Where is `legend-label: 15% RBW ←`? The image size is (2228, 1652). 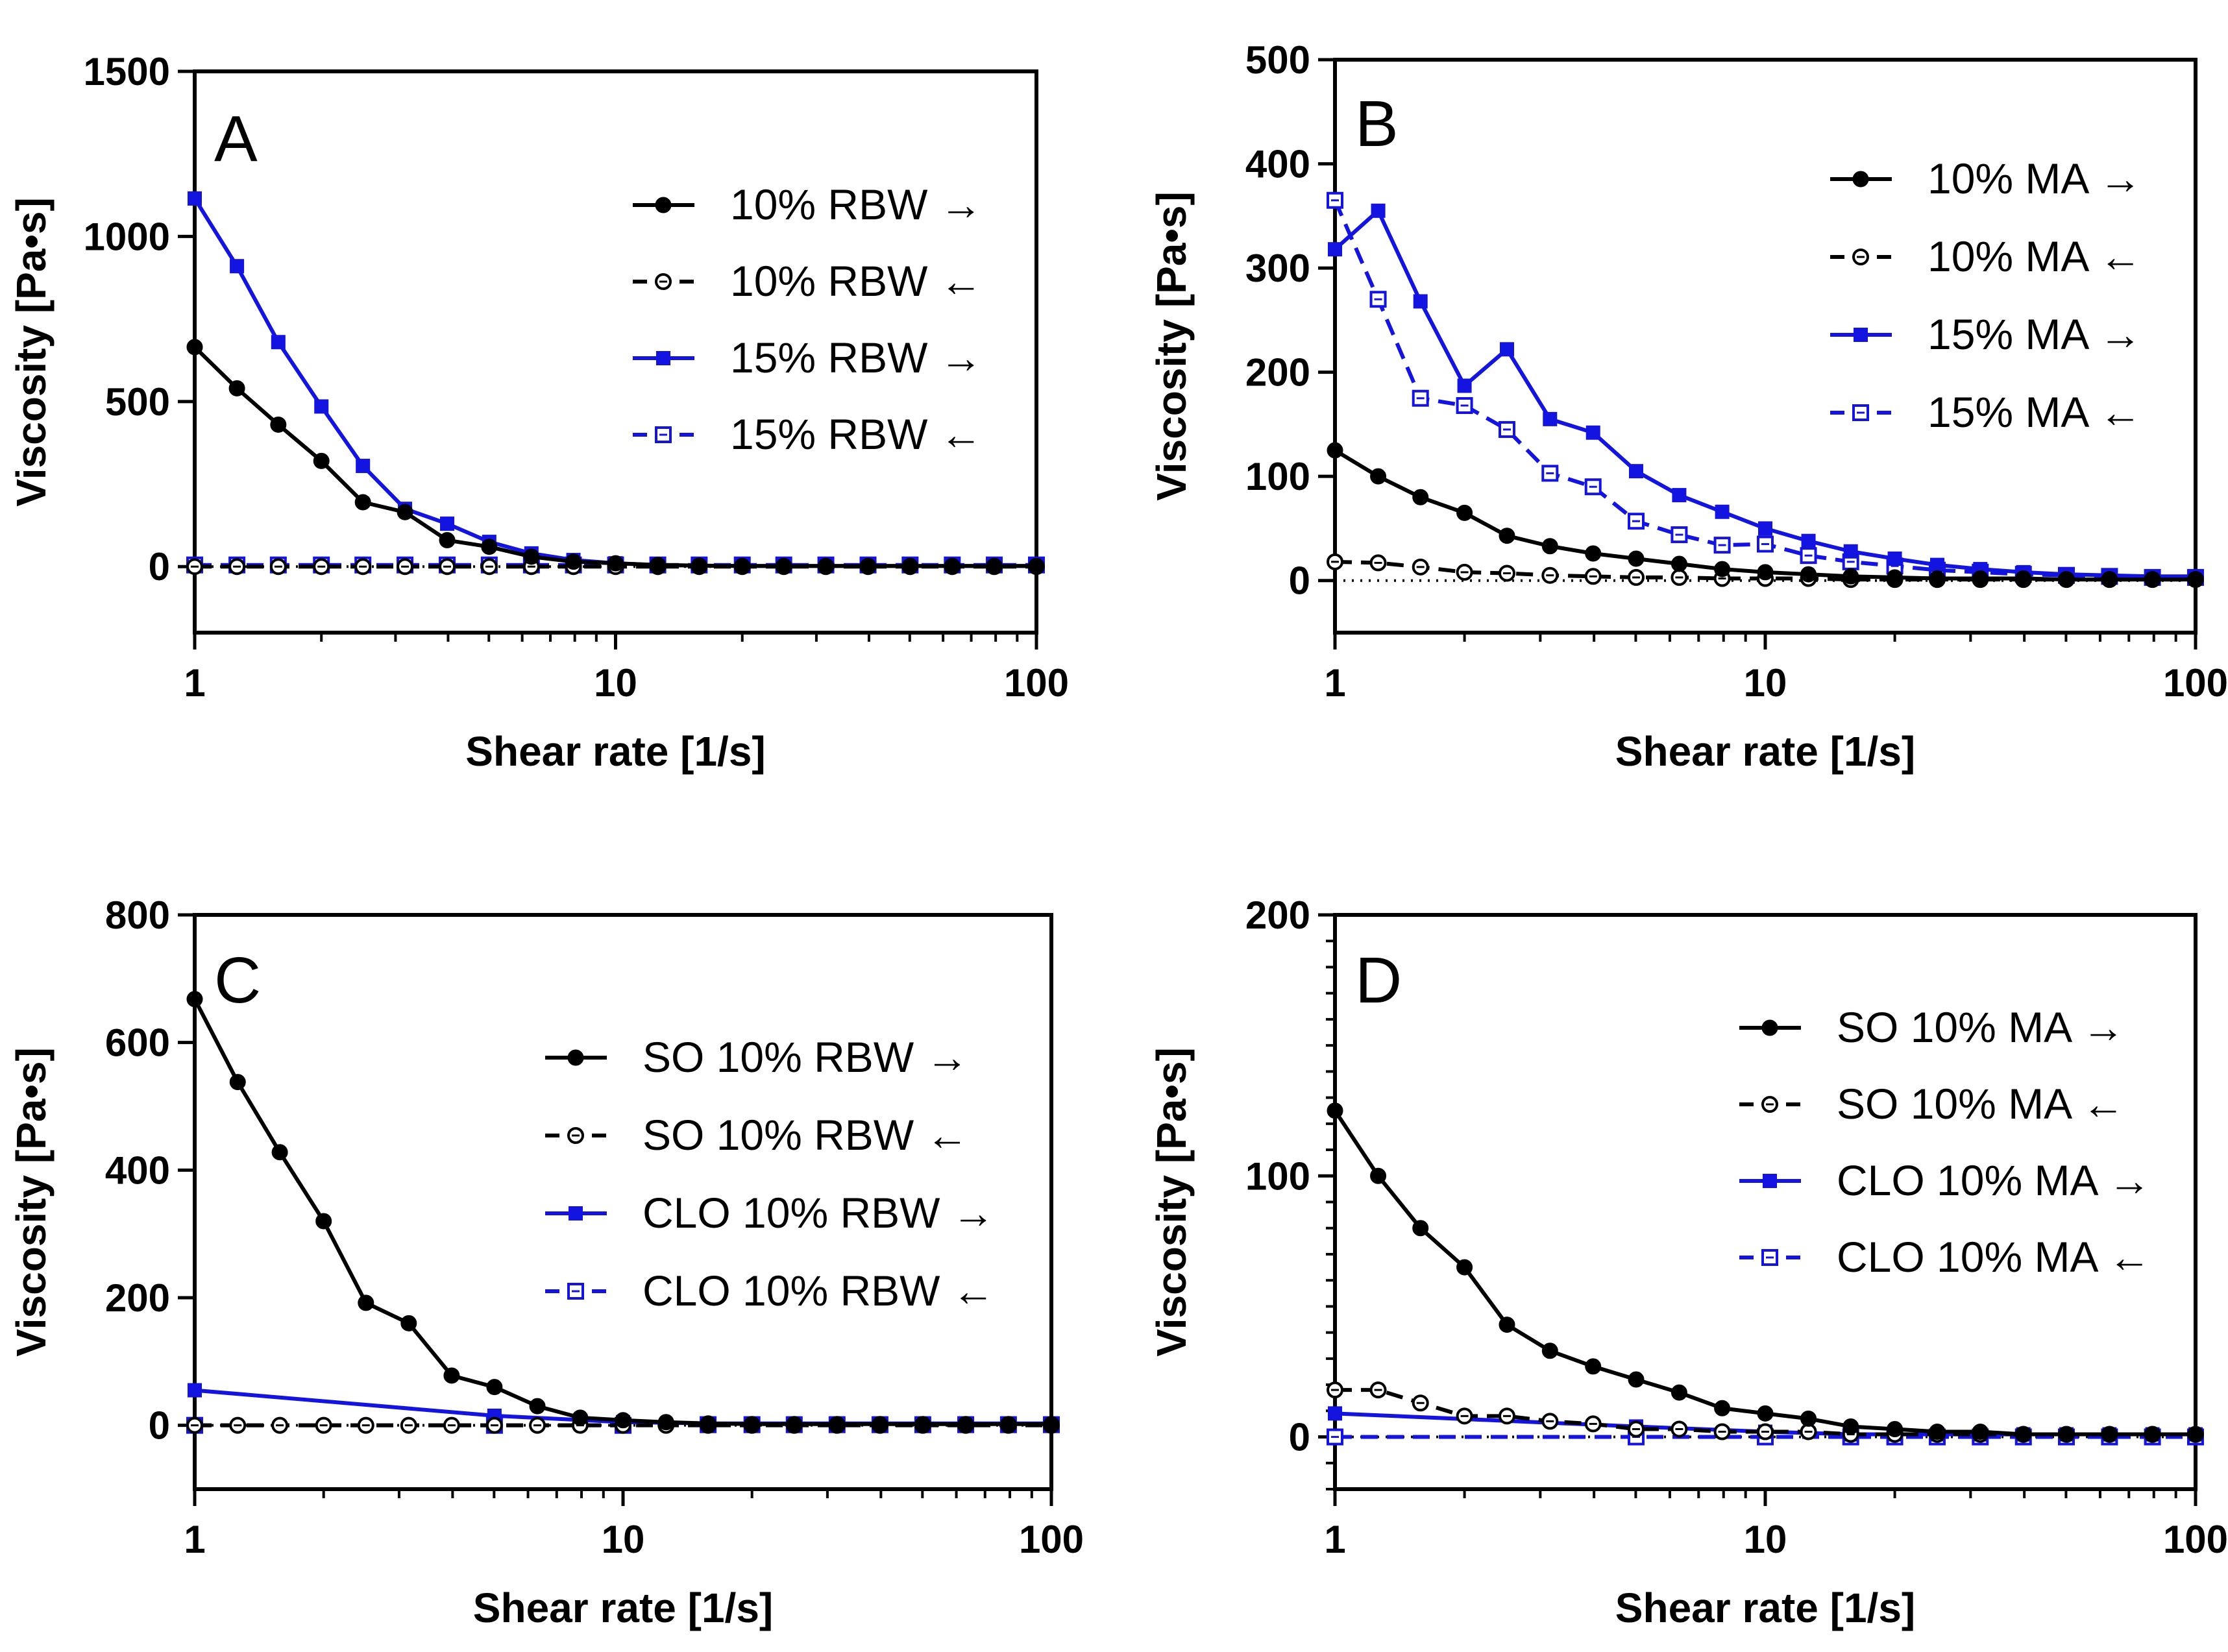 legend-label: 15% RBW ← is located at coordinates (856, 434).